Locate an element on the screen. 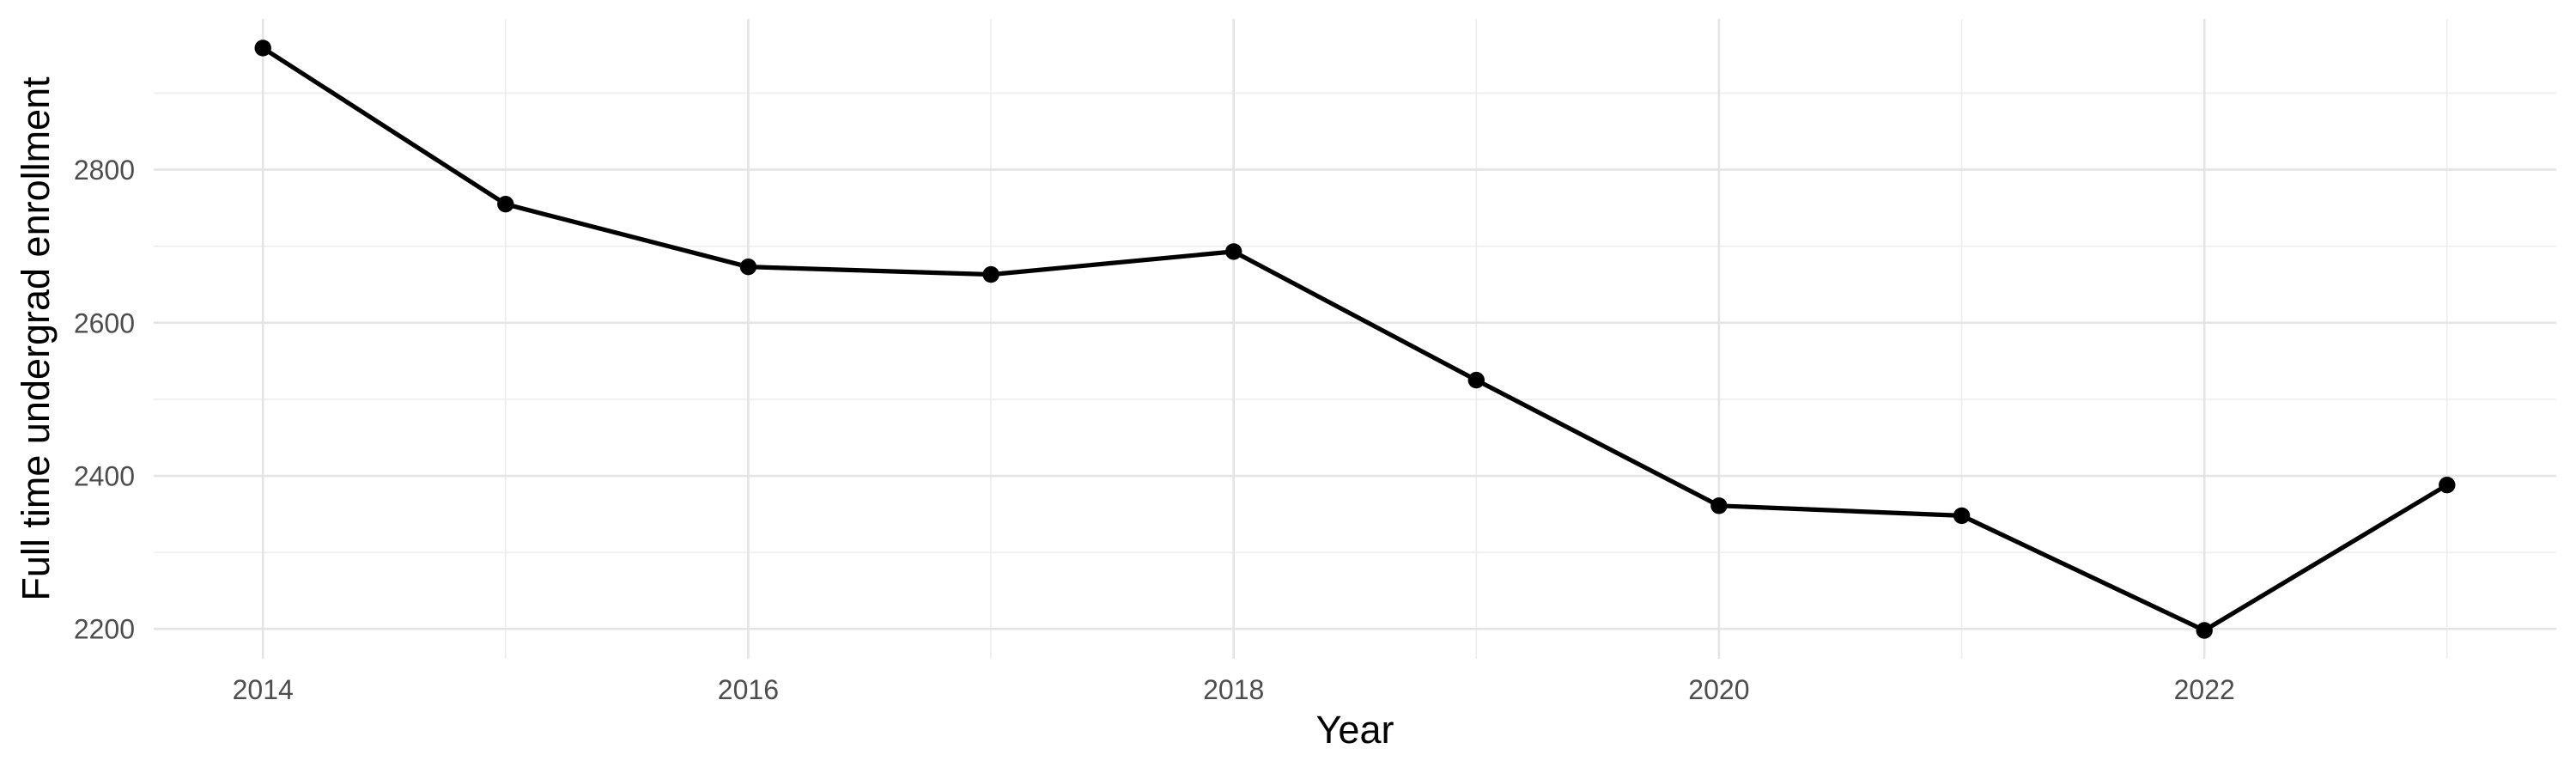  x-axis-title: Year is located at coordinates (1355, 730).